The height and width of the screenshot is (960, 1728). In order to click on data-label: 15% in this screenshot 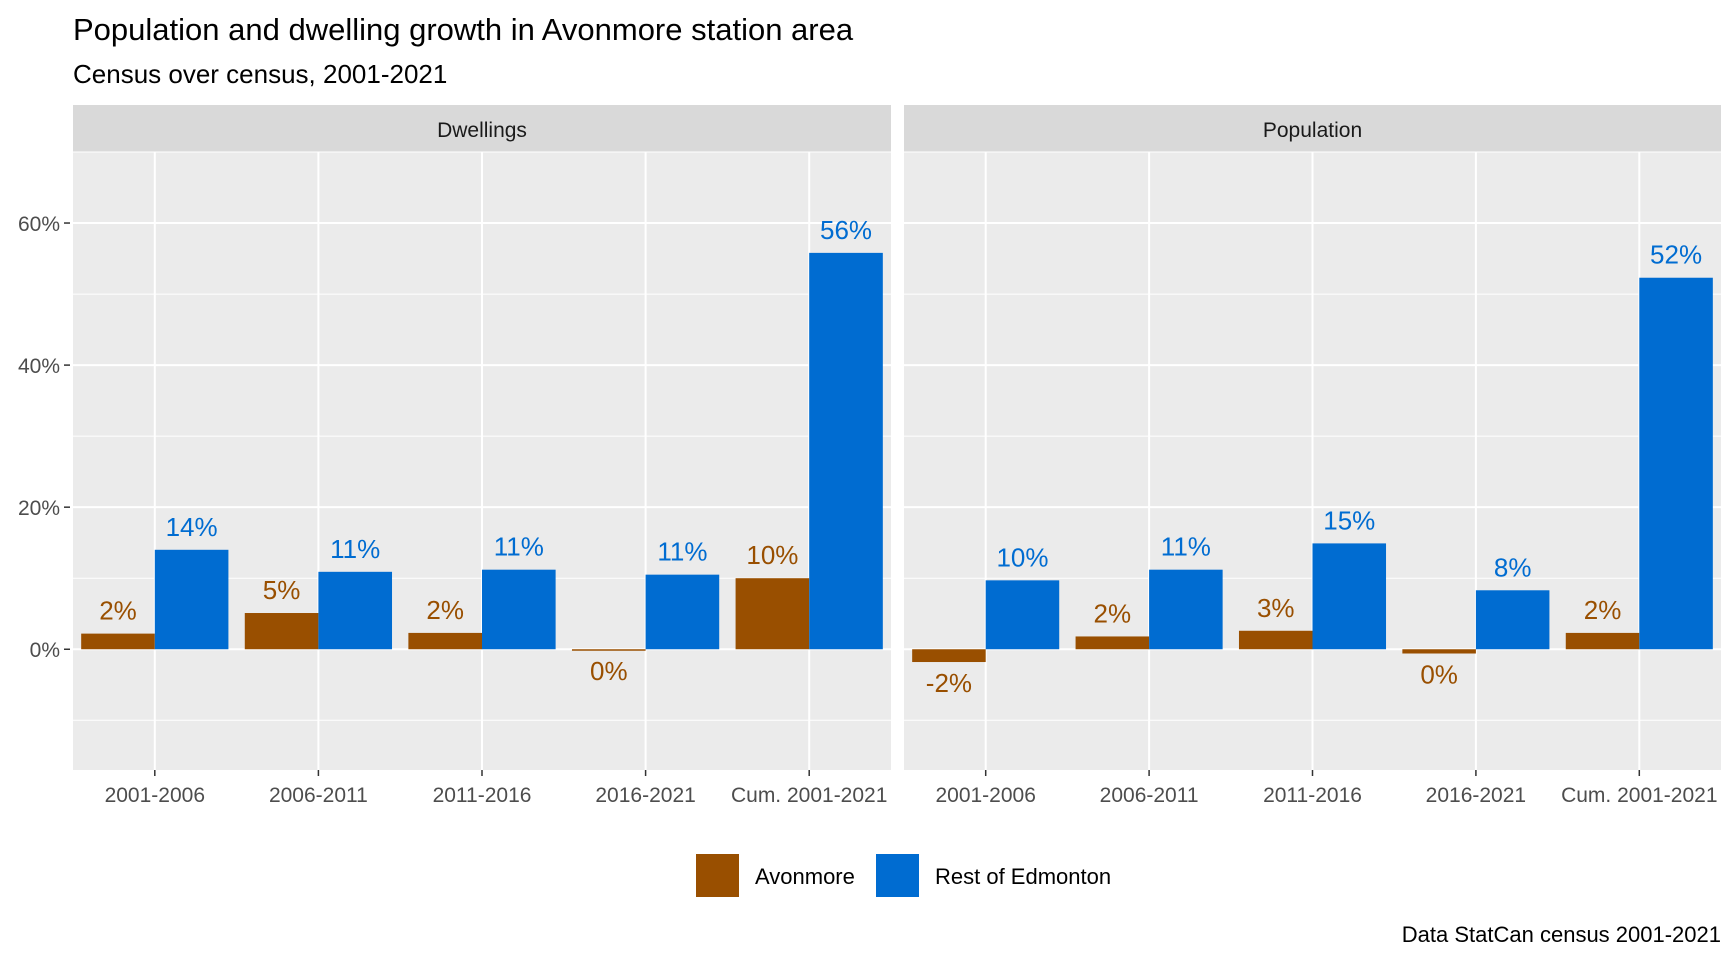, I will do `click(1349, 520)`.